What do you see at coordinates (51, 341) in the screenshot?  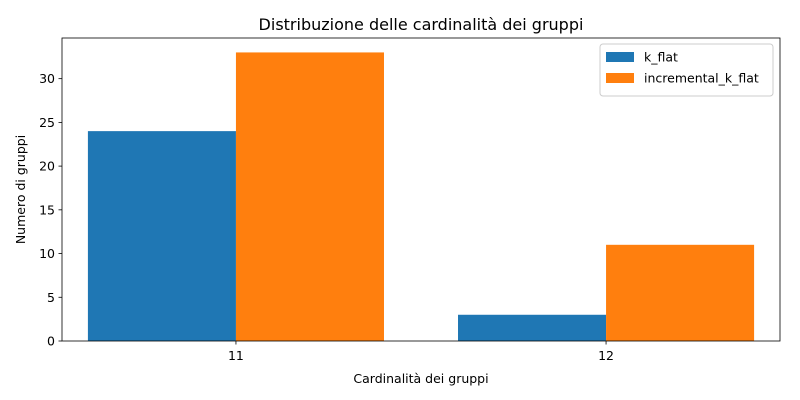 I see `y-tick-label: 0` at bounding box center [51, 341].